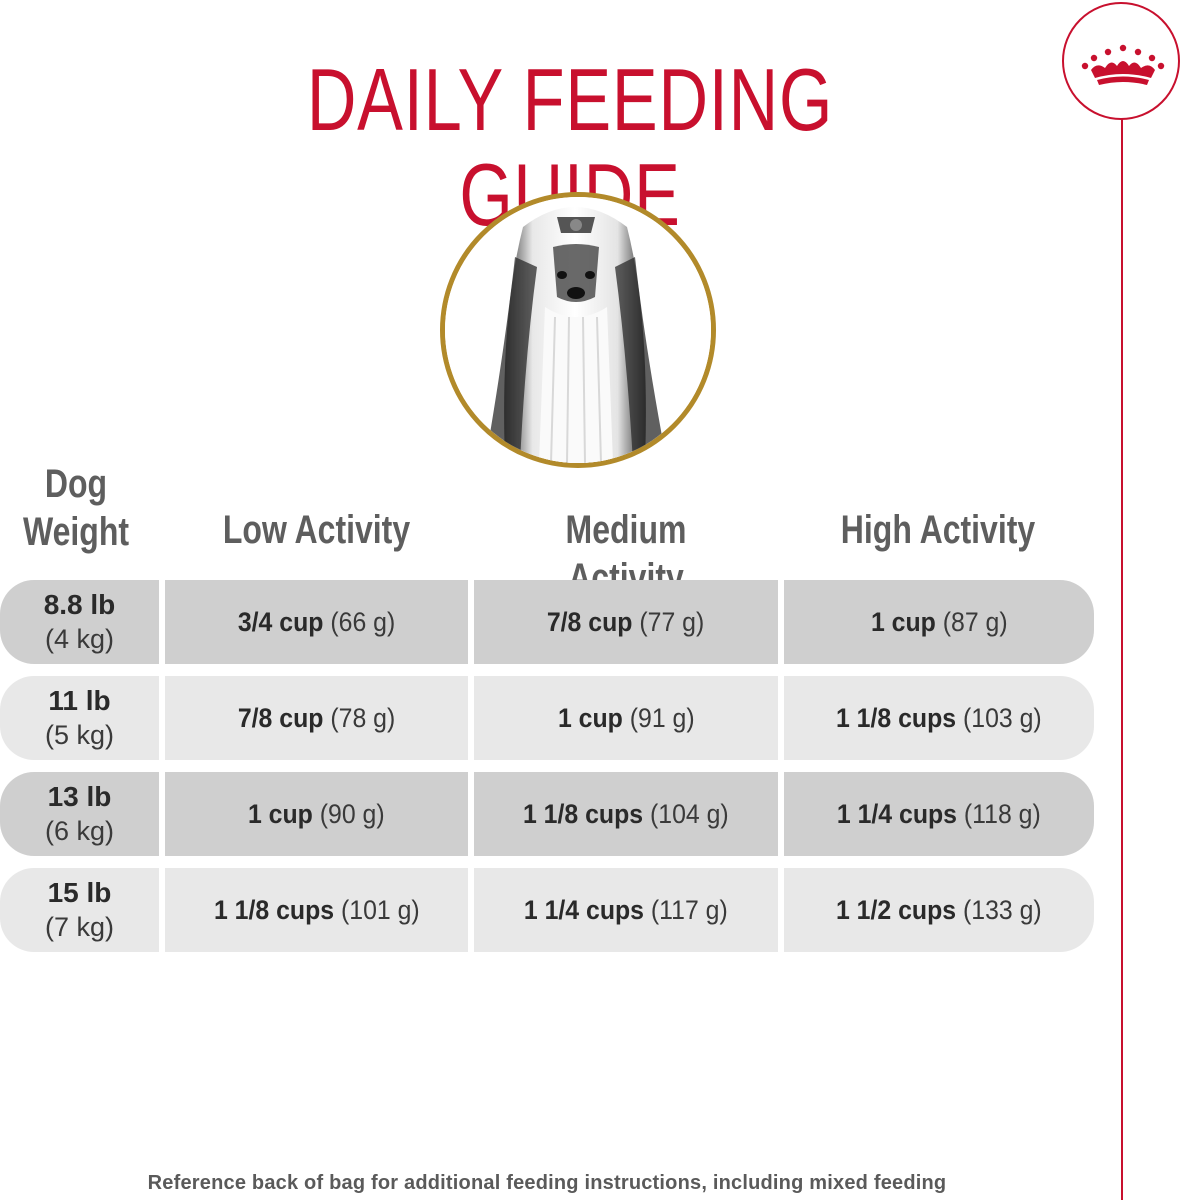 The width and height of the screenshot is (1185, 1200). Describe the element at coordinates (280, 621) in the screenshot. I see `amount: 3/4 cup` at that location.